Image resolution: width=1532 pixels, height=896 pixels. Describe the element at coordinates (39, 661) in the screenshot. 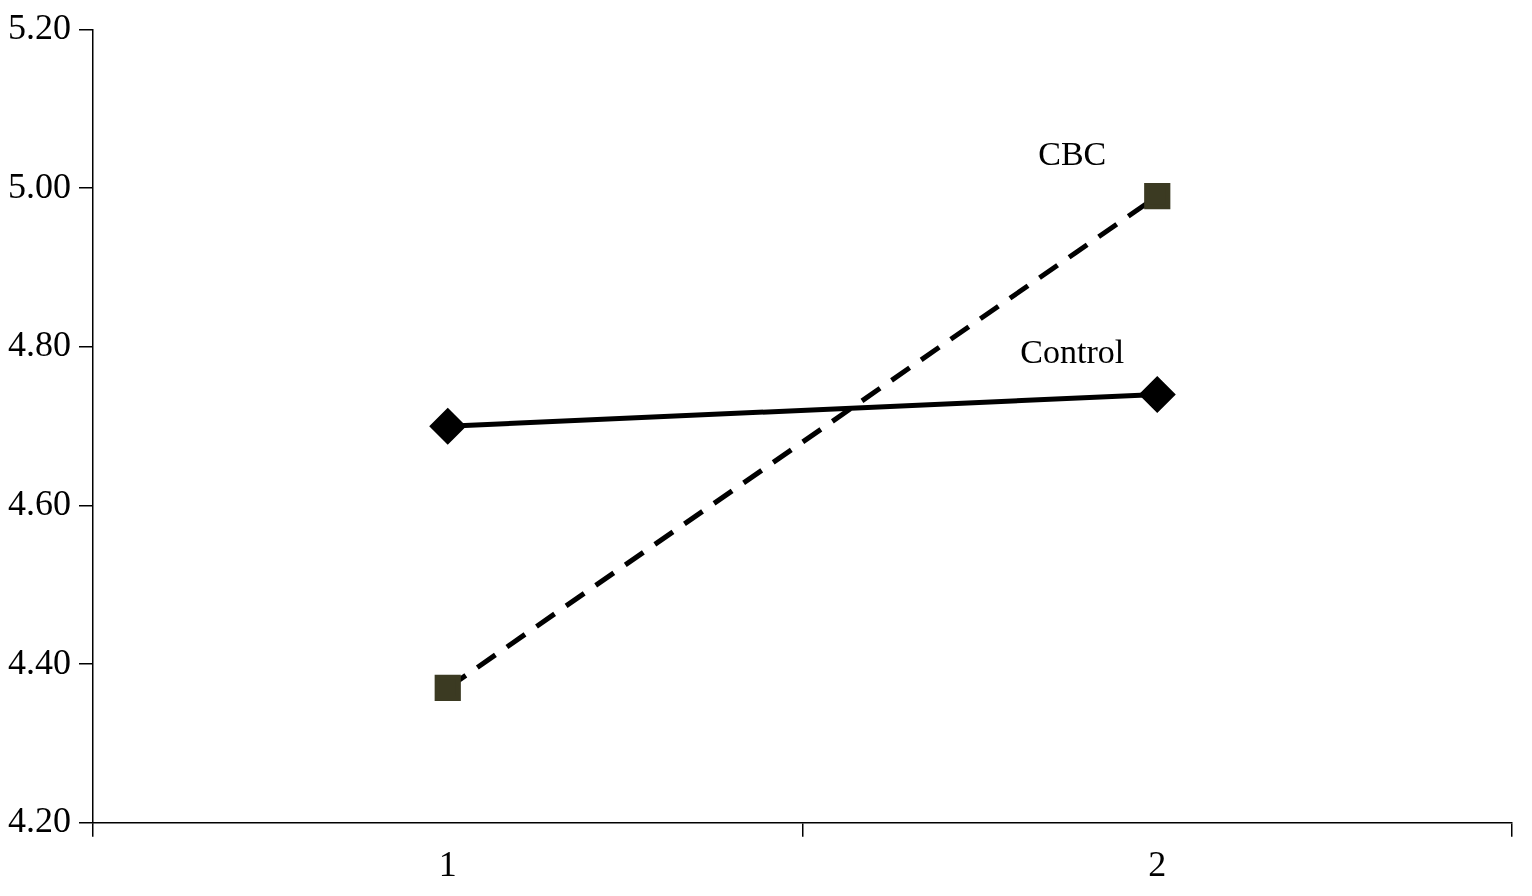

I see `y-tick-label: 4.40` at that location.